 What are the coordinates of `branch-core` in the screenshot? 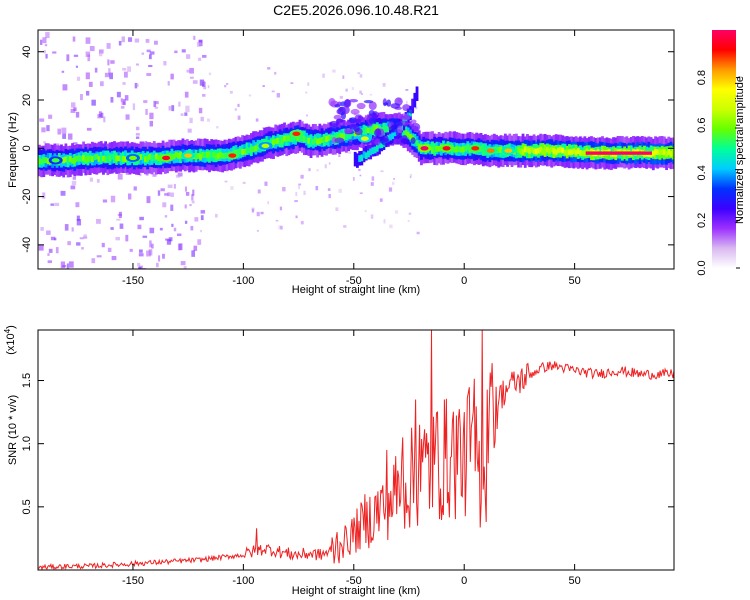 It's located at (382, 145).